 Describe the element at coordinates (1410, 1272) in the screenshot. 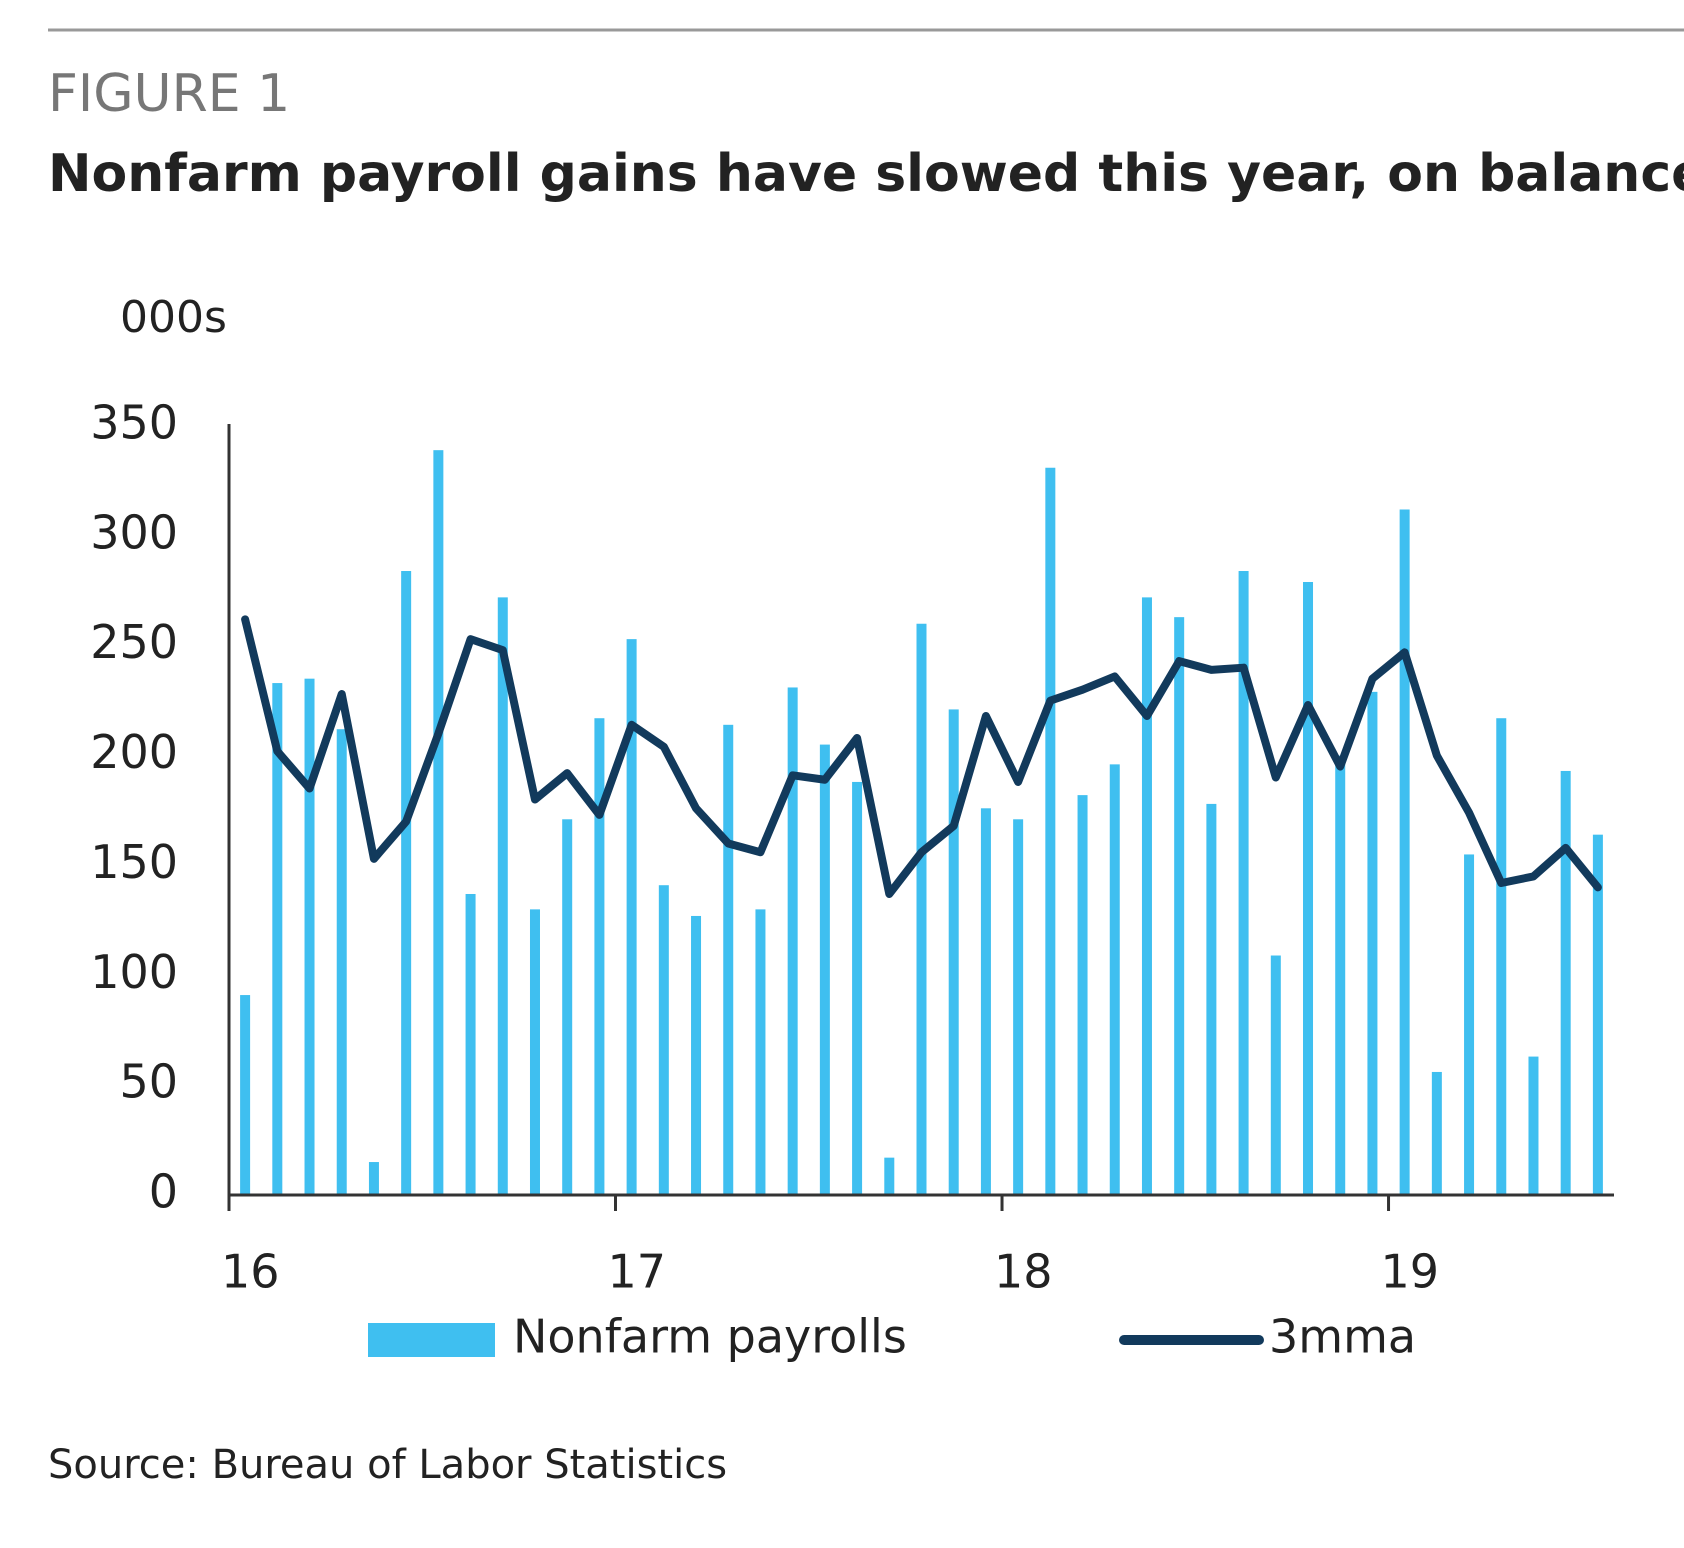

I see `x-tick-label: 19` at that location.